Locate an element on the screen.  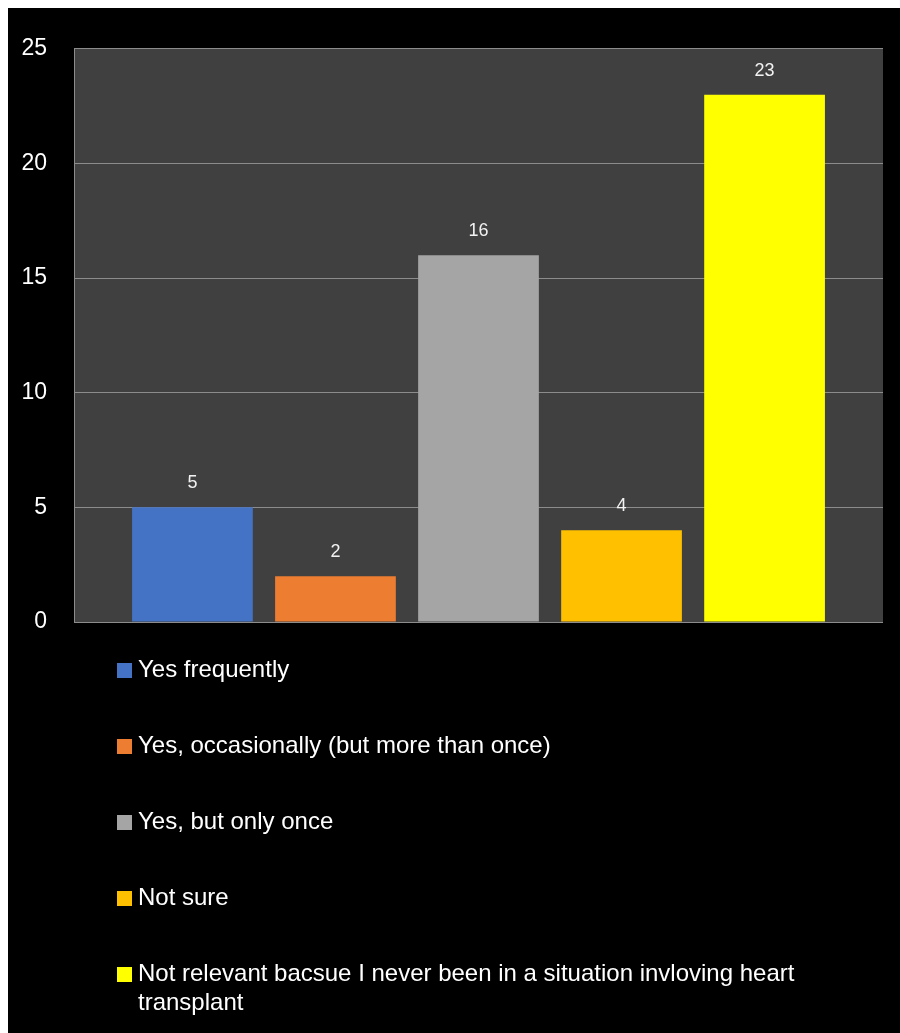
data-label: 5 is located at coordinates (192, 482).